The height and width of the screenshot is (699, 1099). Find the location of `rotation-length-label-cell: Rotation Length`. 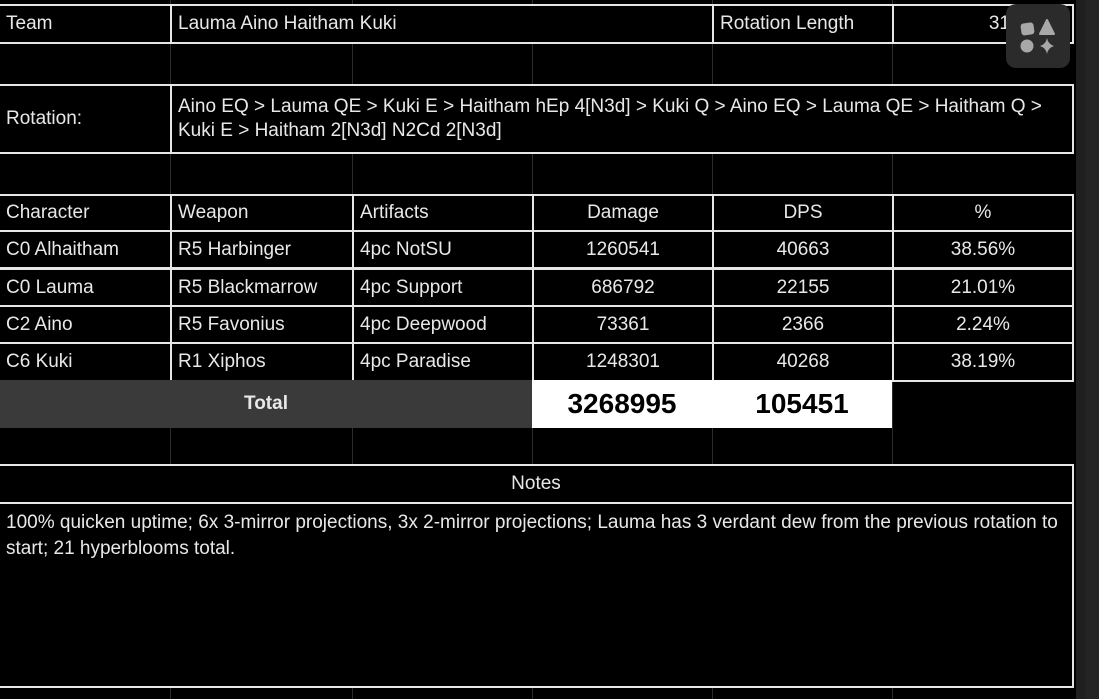

rotation-length-label-cell: Rotation Length is located at coordinates (803, 24).